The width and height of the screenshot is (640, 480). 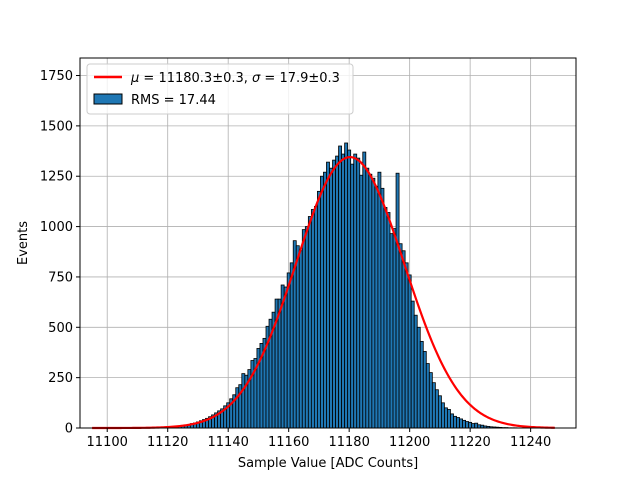 I want to click on y-tick-label: 1250, so click(x=56, y=177).